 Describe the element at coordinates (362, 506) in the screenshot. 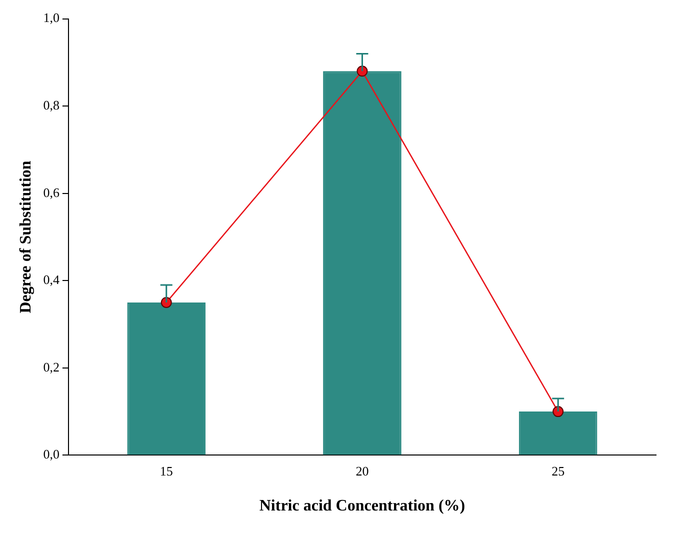

I see `x-axis-title: Nitric acid Concentration (%)` at that location.